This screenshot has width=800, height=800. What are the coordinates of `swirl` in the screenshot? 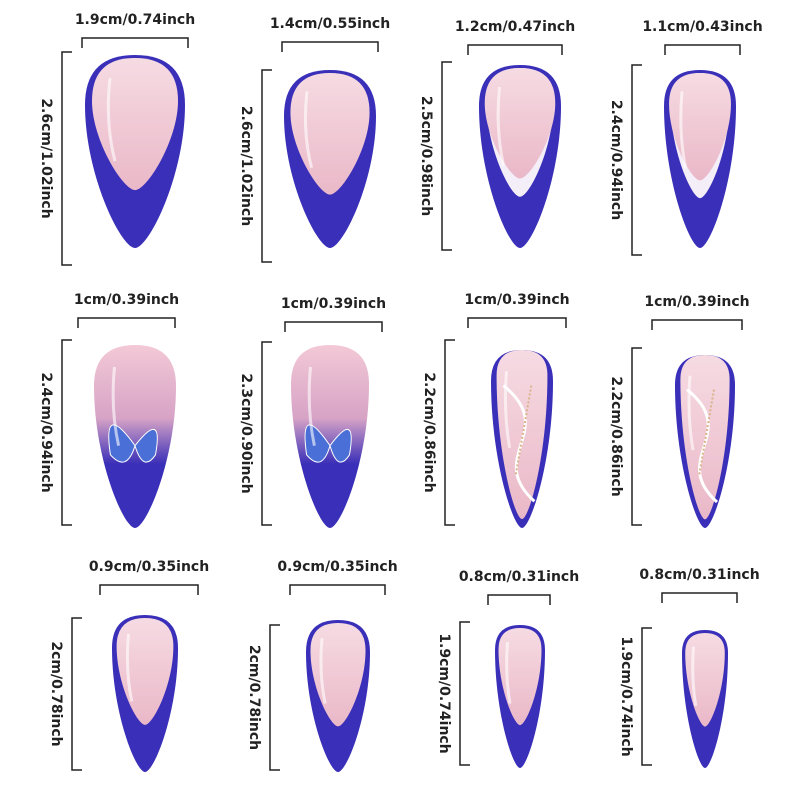 It's located at (519, 443).